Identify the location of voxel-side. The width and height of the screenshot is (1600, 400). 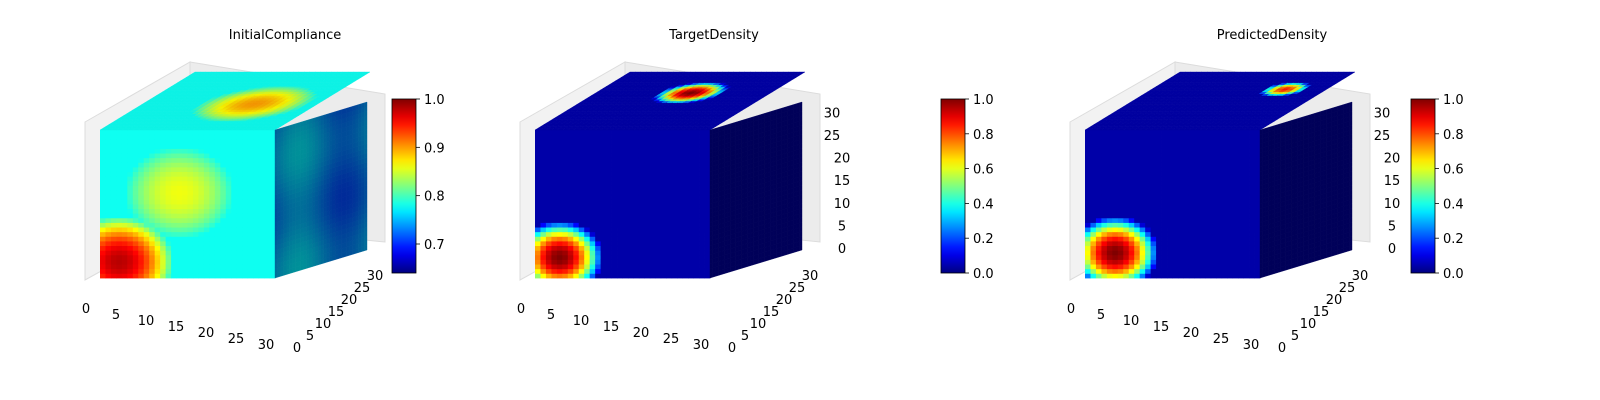
(291, 127).